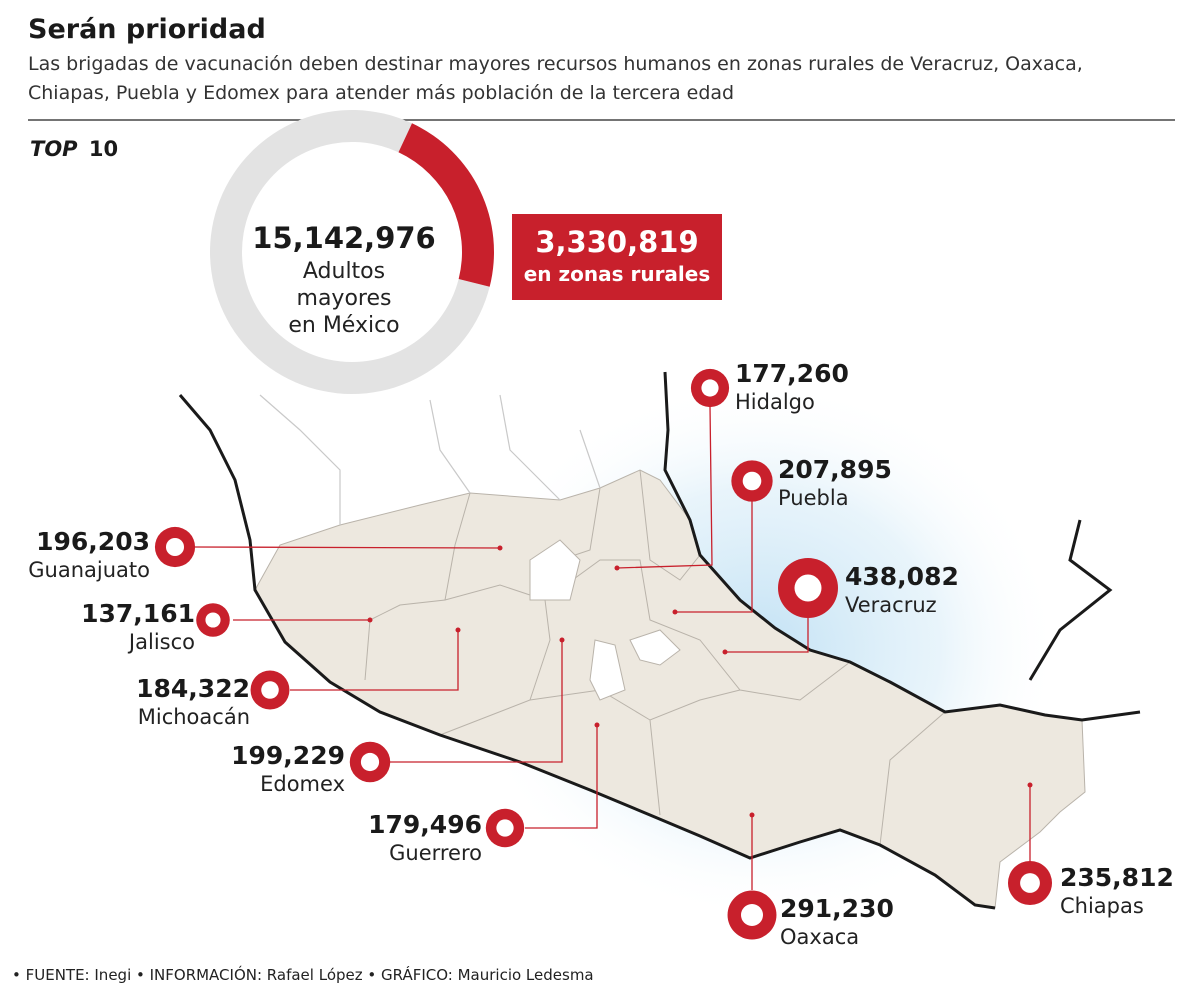 The height and width of the screenshot is (1003, 1200). I want to click on badge-prefix: TOP, so click(54, 149).